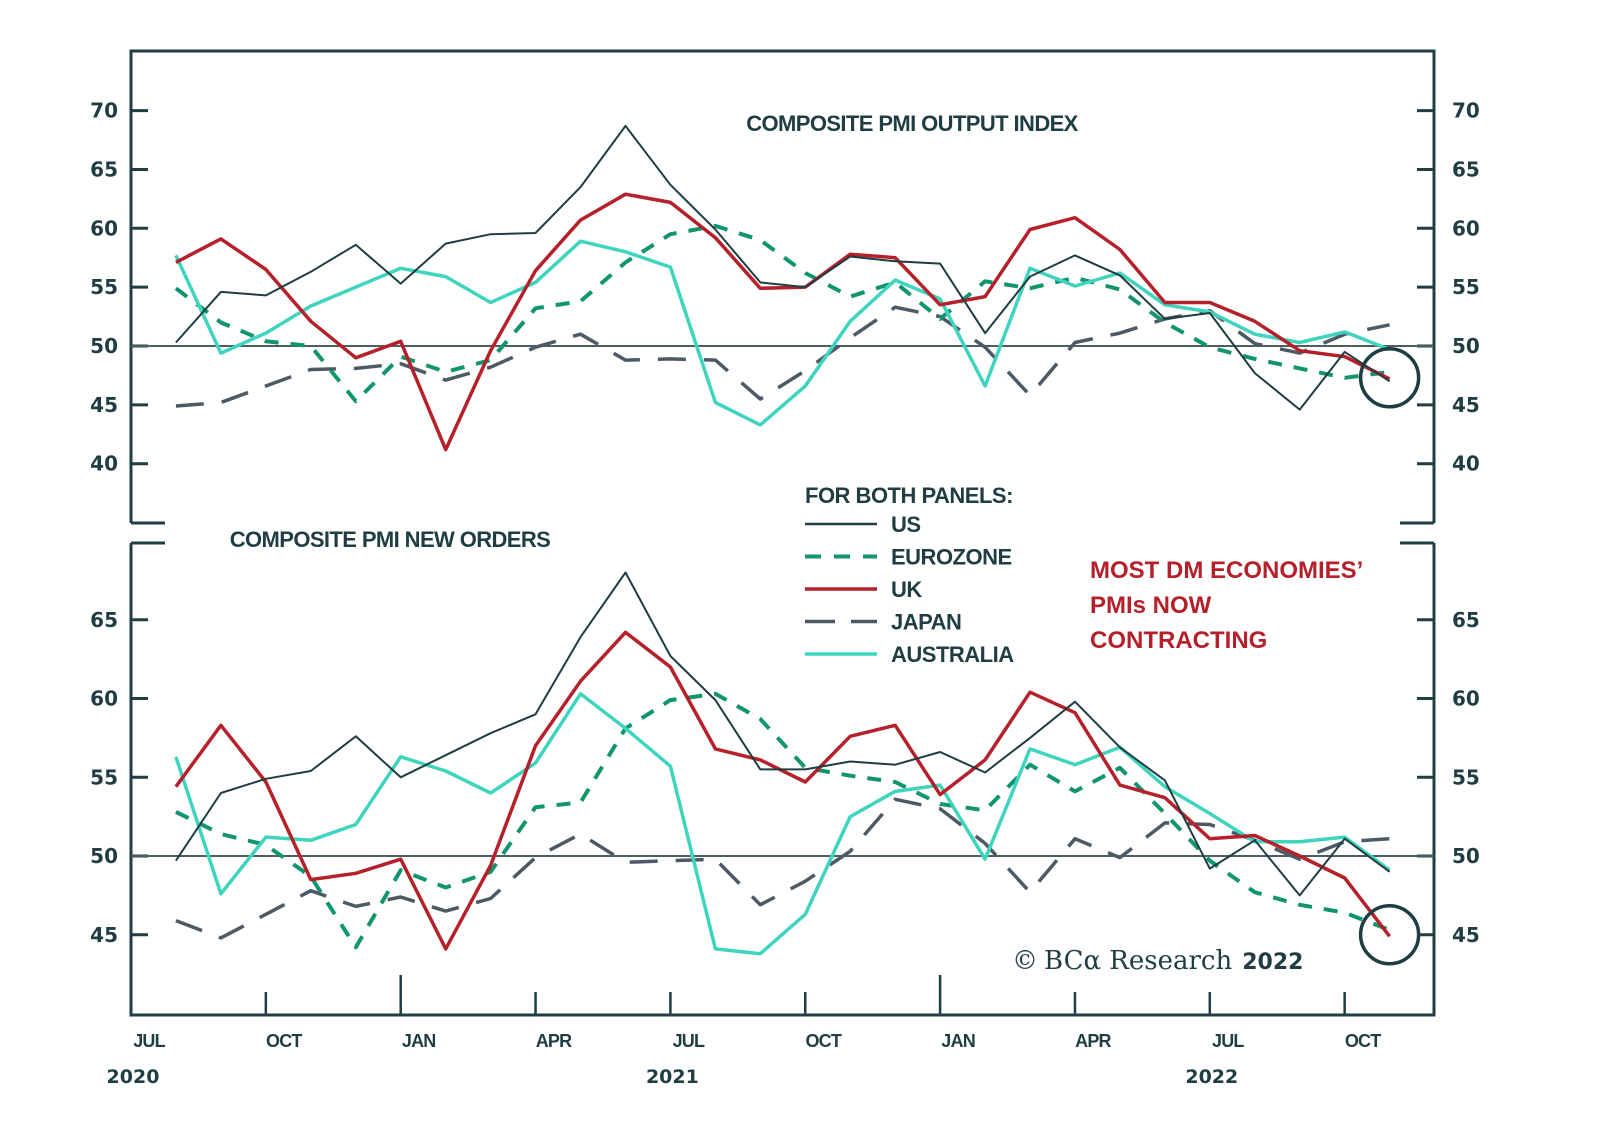 This screenshot has width=1600, height=1146. What do you see at coordinates (912, 123) in the screenshot?
I see `top-panel-title: COMPOSITE PMI OUTPUT INDEX` at bounding box center [912, 123].